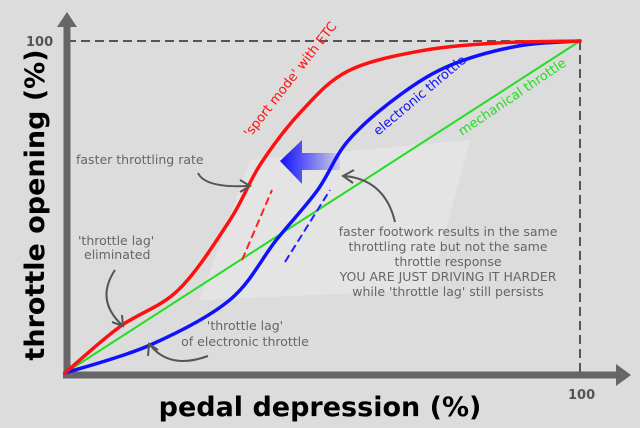 The width and height of the screenshot is (640, 428). What do you see at coordinates (140, 159) in the screenshot?
I see `annotation-faster-rate: faster throttling rate` at bounding box center [140, 159].